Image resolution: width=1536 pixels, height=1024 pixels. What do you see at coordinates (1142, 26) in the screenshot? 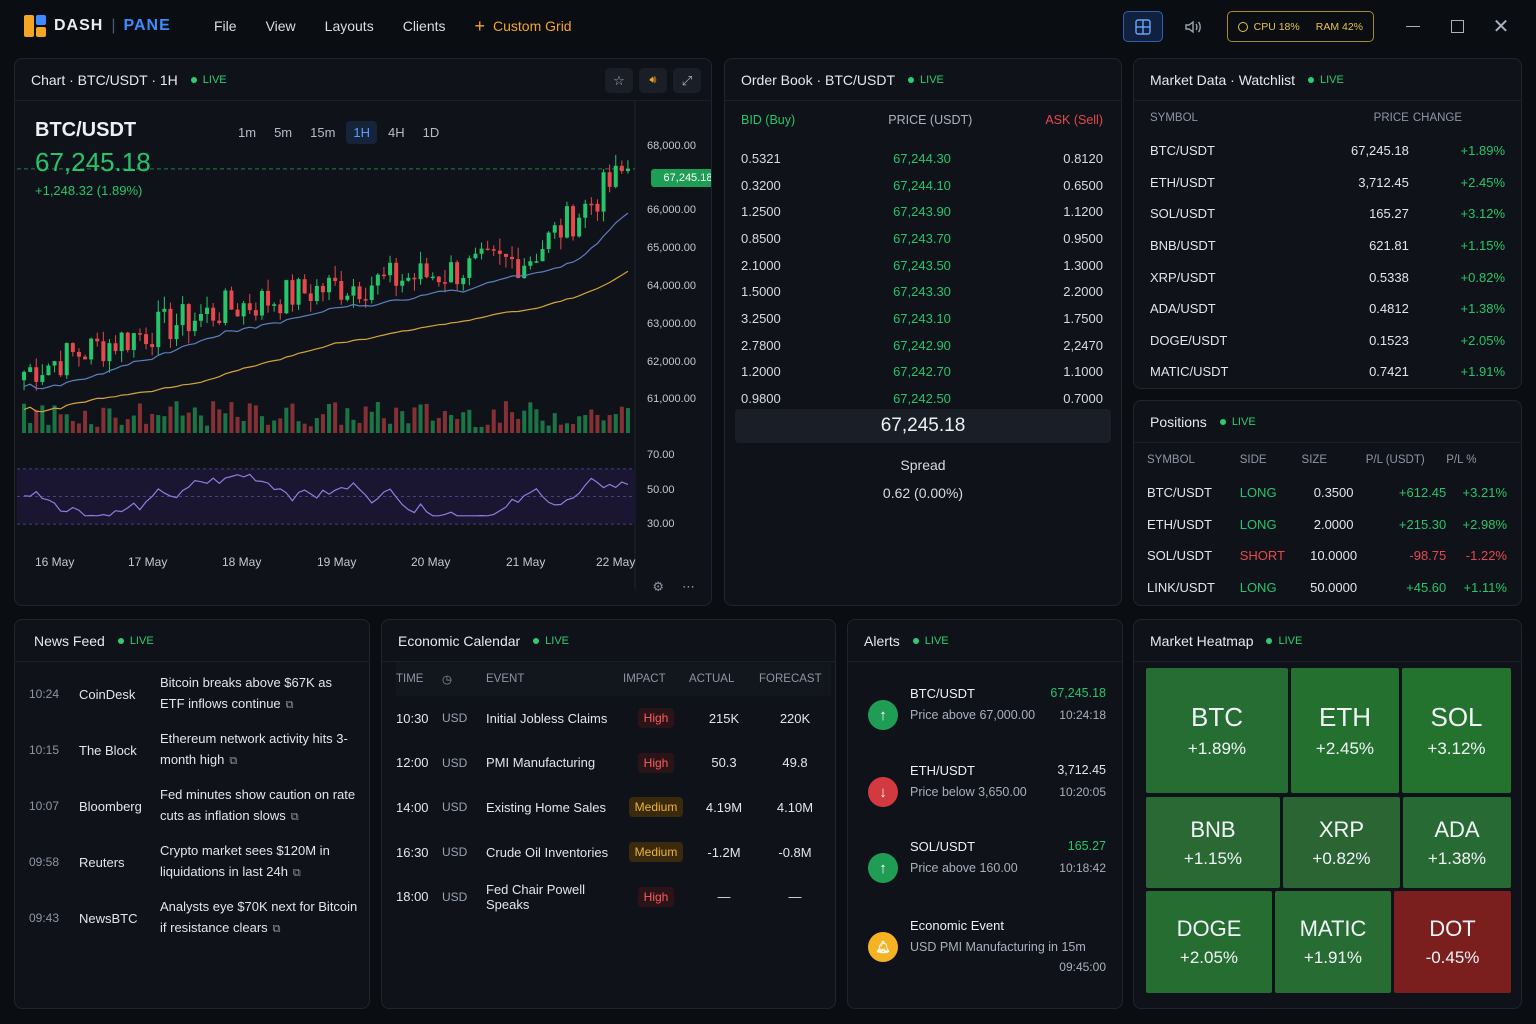
I see `grid-layout-button` at bounding box center [1142, 26].